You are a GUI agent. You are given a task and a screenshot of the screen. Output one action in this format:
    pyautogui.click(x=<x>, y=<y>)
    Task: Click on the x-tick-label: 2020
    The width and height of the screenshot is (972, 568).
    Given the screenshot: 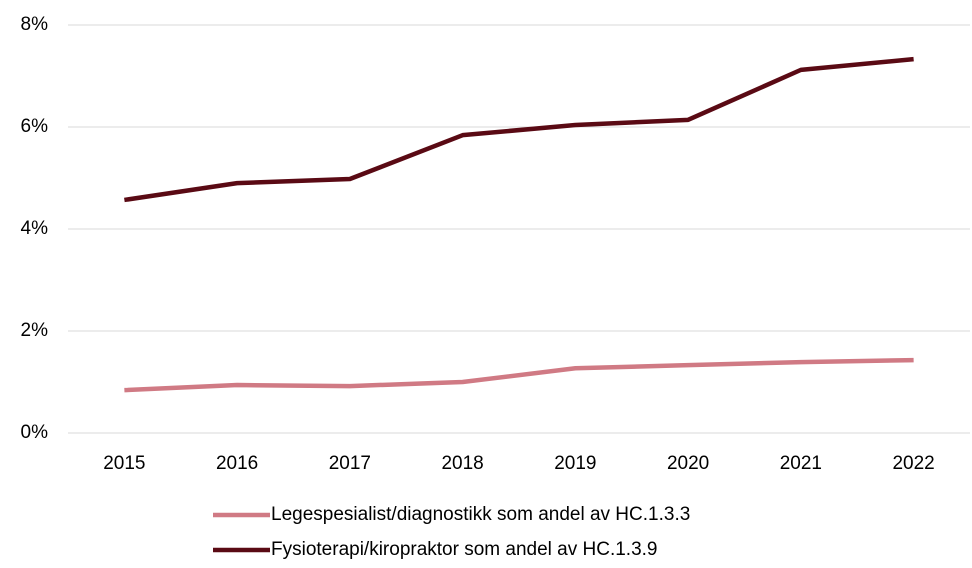 What is the action you would take?
    pyautogui.click(x=688, y=463)
    